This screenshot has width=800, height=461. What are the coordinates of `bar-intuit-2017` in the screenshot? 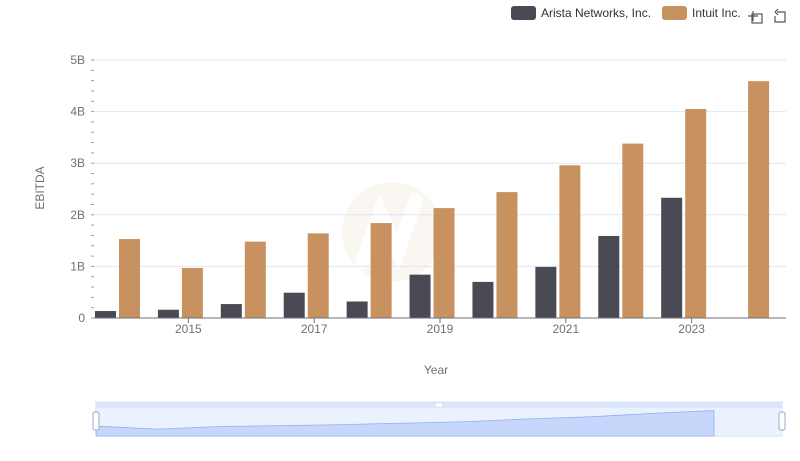 It's located at (318, 275).